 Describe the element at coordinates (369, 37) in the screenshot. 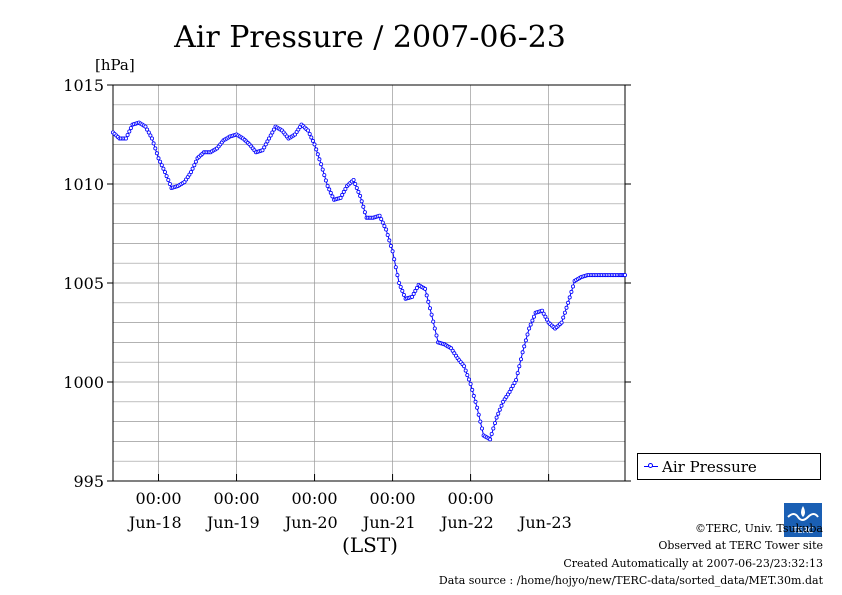

I see `chart-title: Air Pressure / 2007-06-23` at that location.